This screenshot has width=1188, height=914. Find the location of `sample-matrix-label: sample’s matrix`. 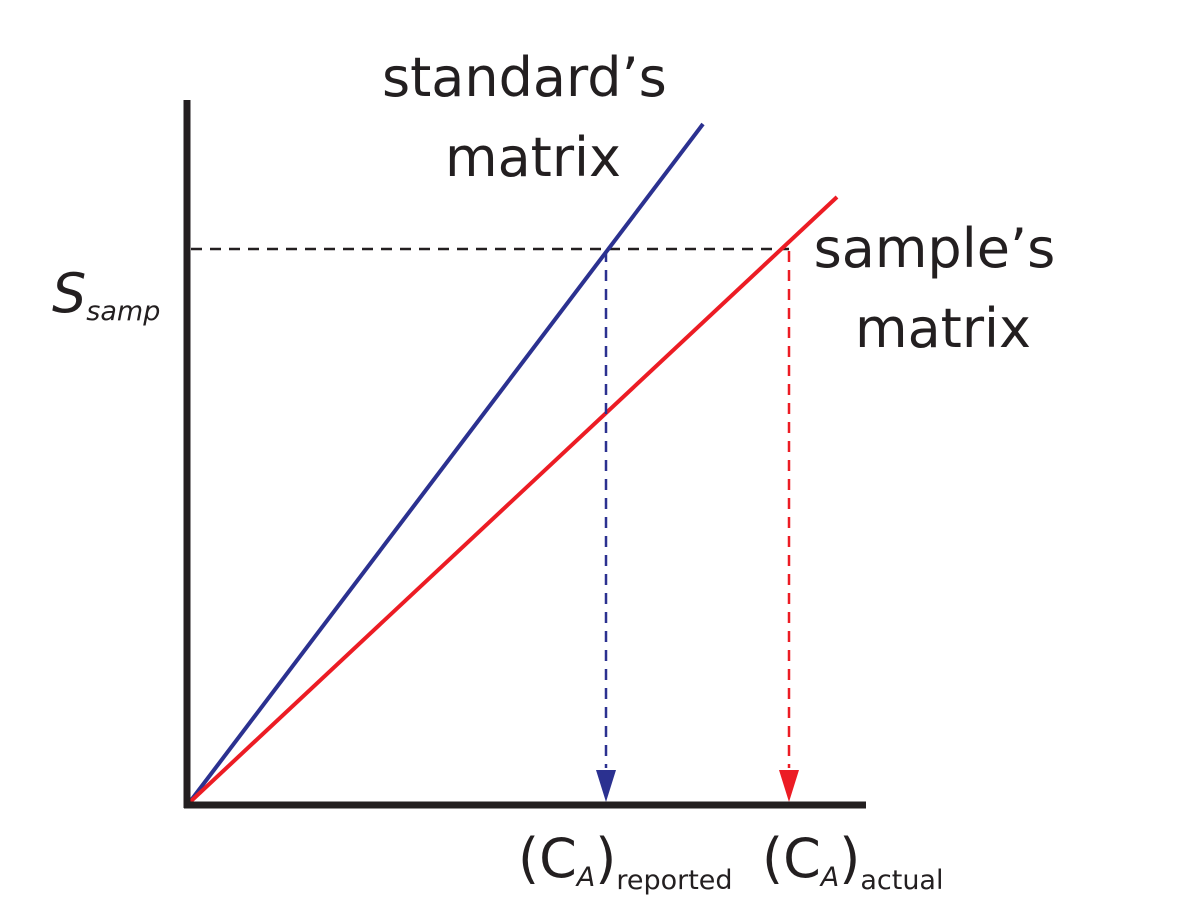

sample-matrix-label: sample’s matrix is located at coordinates (943, 288).